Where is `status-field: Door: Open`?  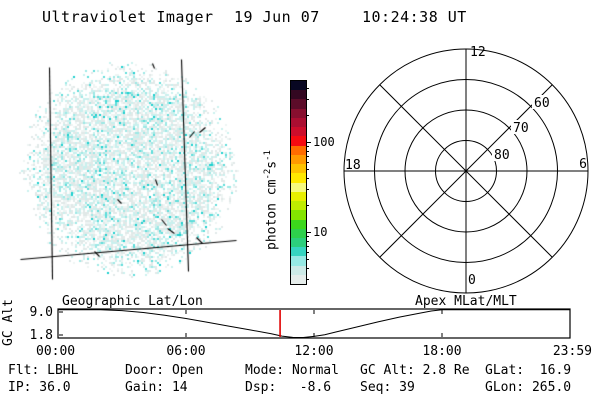 status-field: Door: Open is located at coordinates (164, 370).